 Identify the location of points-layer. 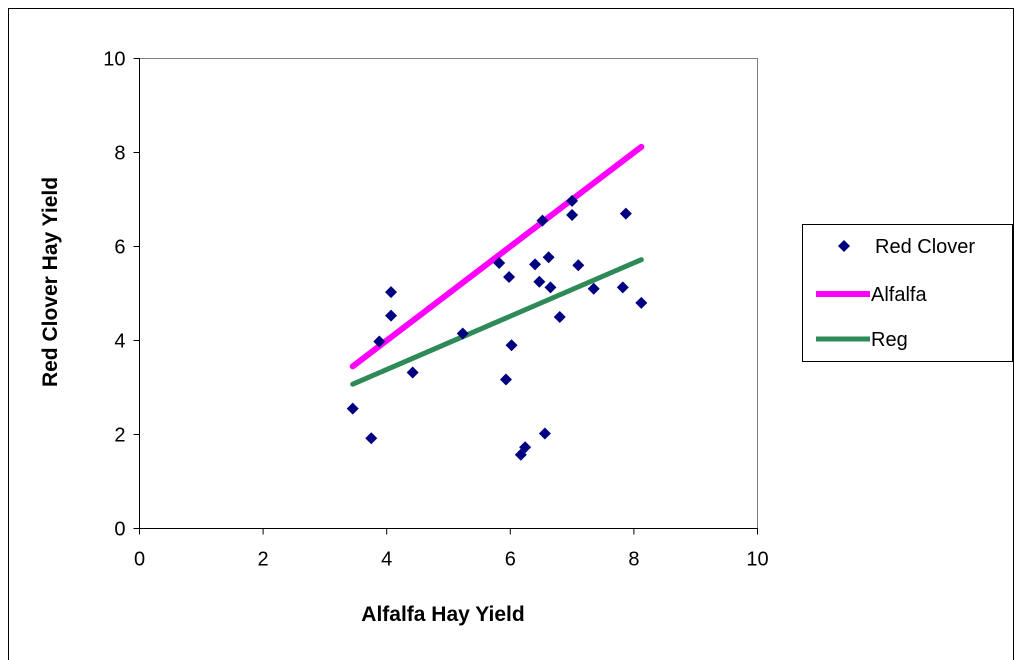
(497, 327).